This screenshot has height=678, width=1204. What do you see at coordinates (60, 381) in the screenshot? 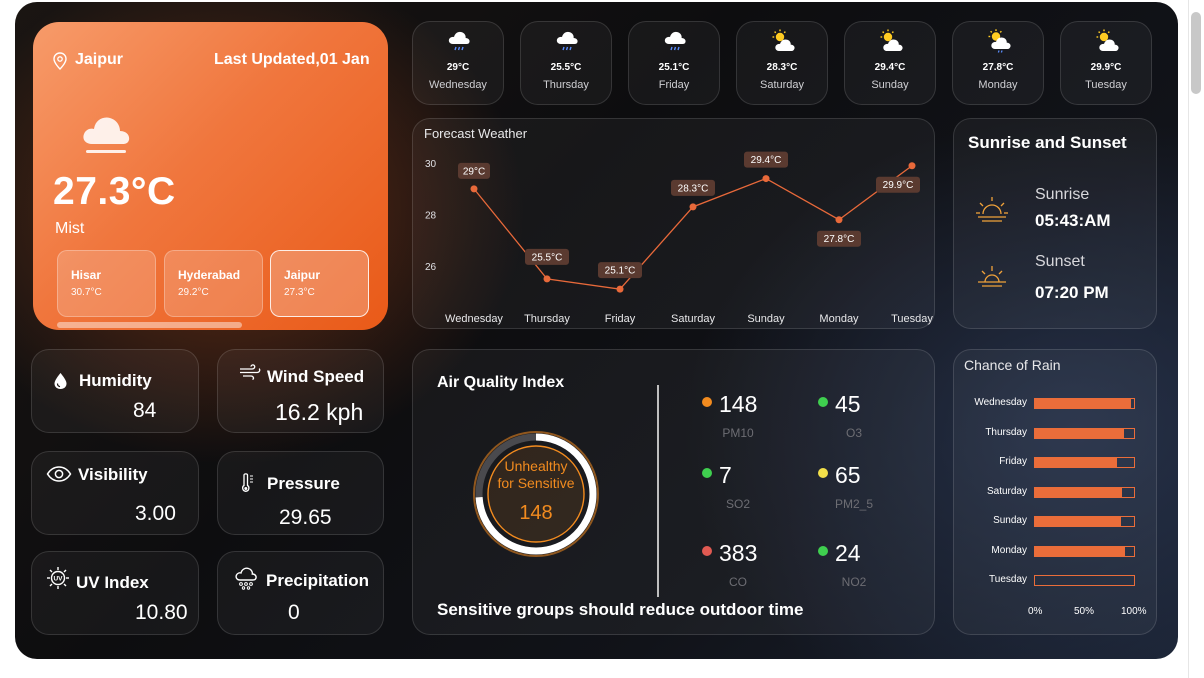
I see `water-drop-icon` at bounding box center [60, 381].